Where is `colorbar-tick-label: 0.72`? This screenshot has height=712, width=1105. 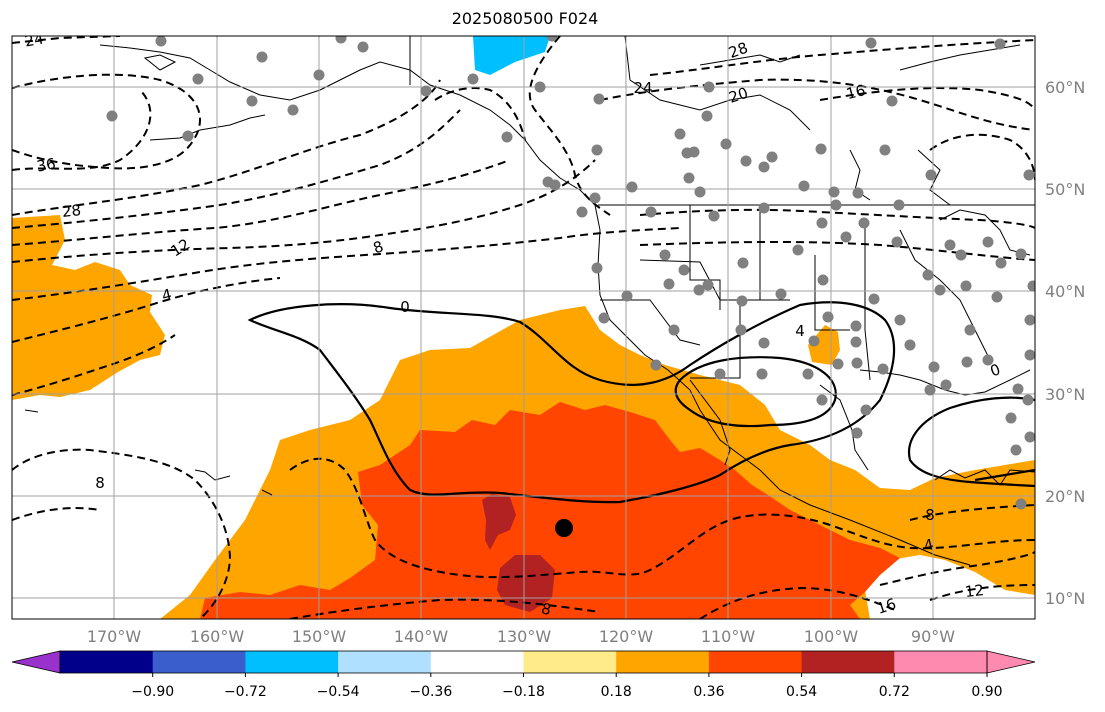
colorbar-tick-label: 0.72 is located at coordinates (894, 692).